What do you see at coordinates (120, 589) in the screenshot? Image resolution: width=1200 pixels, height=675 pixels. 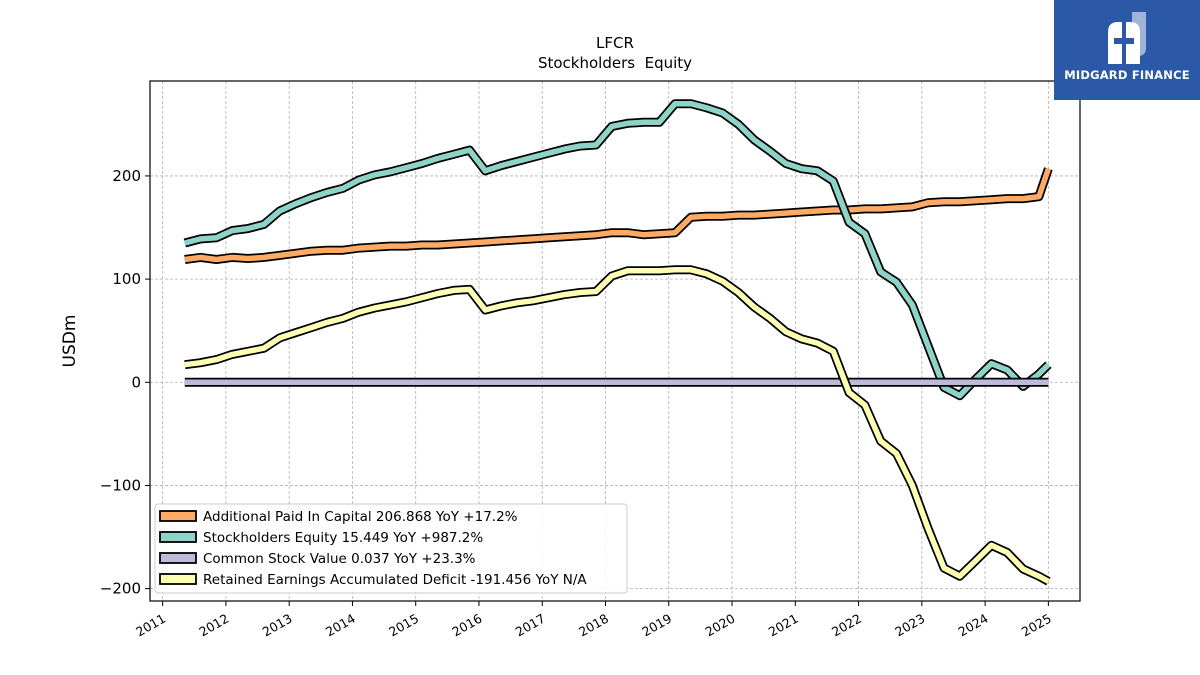 I see `y-tick-label: −200` at bounding box center [120, 589].